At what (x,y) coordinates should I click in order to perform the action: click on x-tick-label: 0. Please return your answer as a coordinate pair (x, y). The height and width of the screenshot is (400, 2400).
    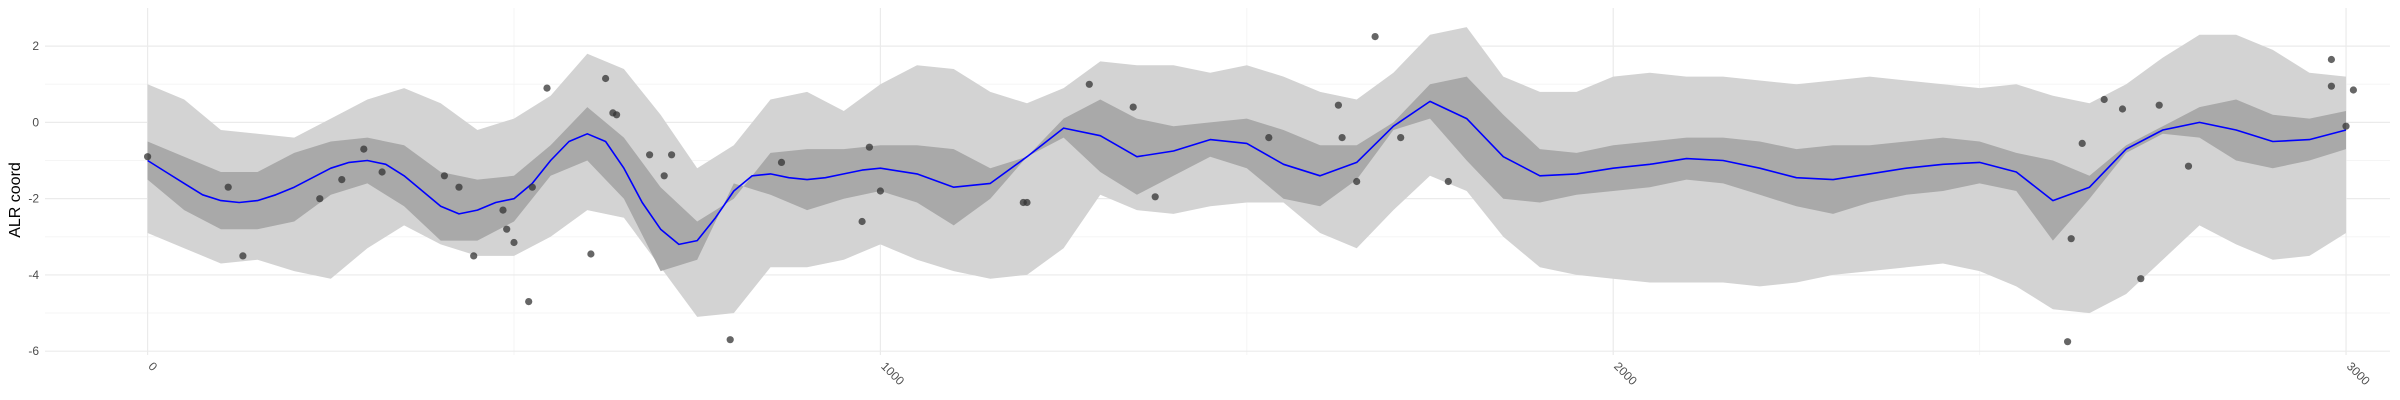
    Looking at the image, I should click on (152, 366).